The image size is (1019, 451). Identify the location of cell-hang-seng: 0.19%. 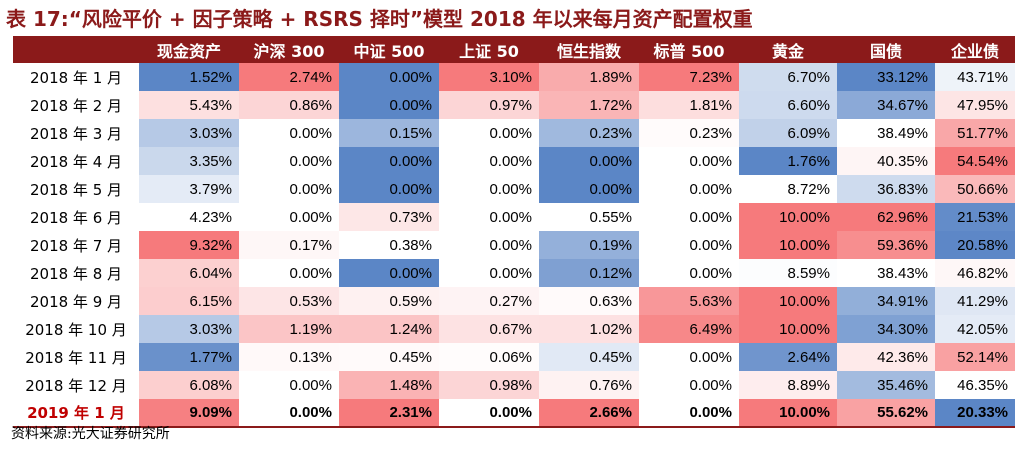
(589, 245).